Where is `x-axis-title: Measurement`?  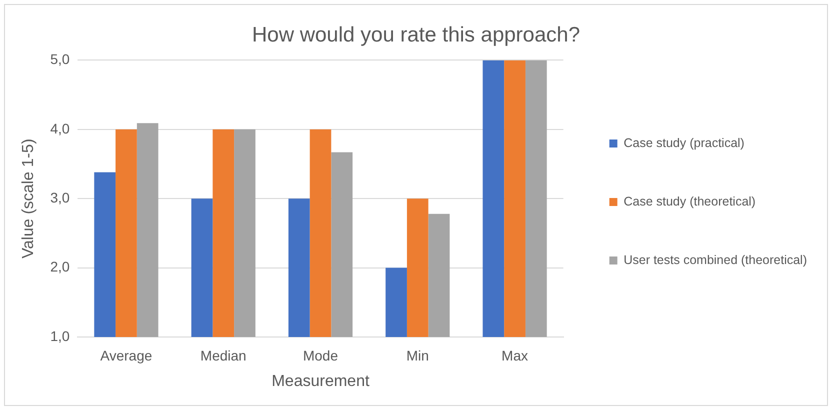
x-axis-title: Measurement is located at coordinates (321, 381).